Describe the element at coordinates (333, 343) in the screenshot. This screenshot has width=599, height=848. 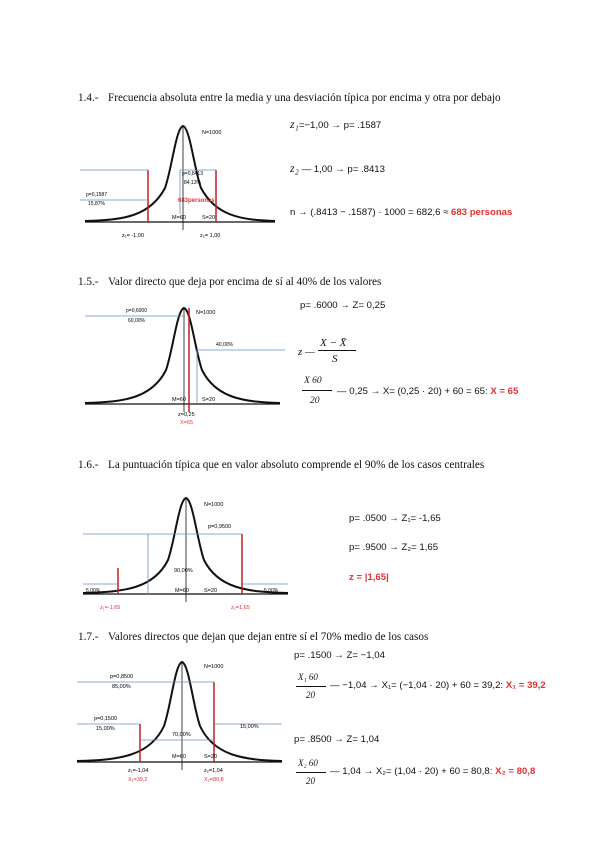
I see `formula-z-numerator: X − X̄` at that location.